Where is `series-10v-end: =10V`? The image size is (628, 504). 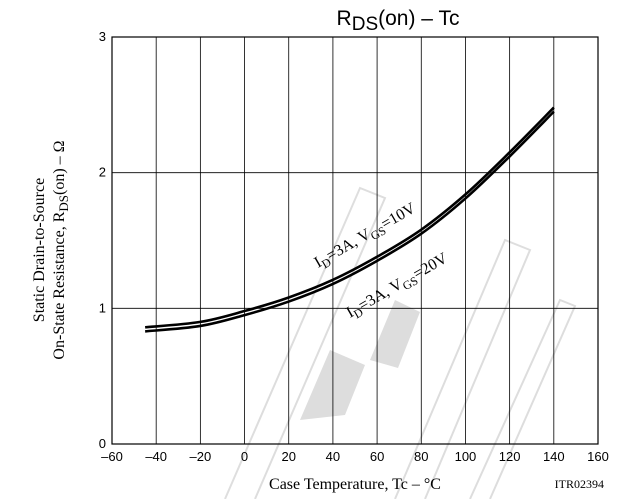
series-10v-end: =10V is located at coordinates (398, 216).